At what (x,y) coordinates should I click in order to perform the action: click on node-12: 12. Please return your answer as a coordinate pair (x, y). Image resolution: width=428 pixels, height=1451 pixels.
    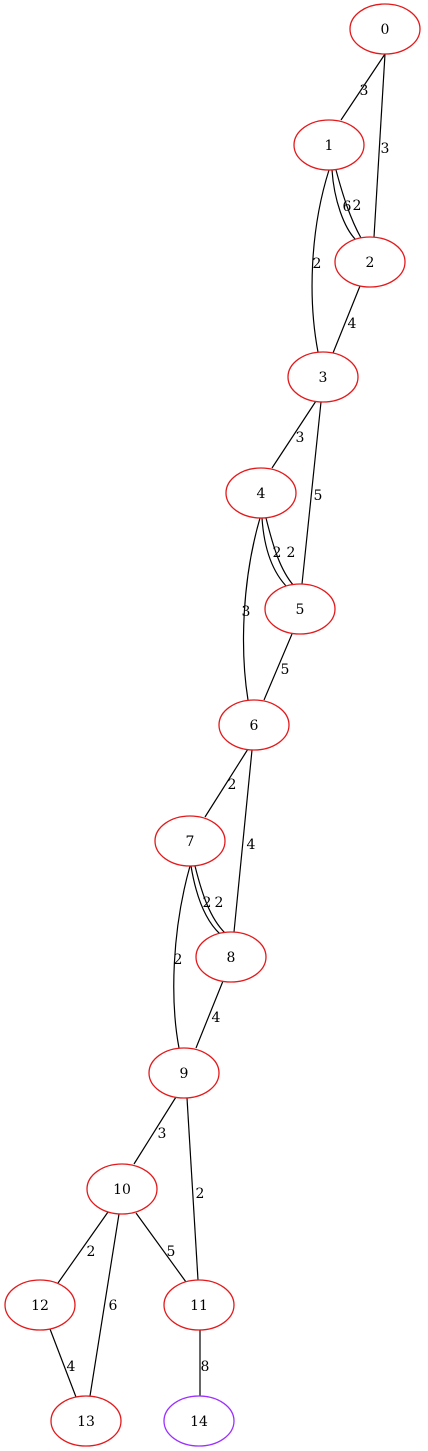
    Looking at the image, I should click on (40, 1305).